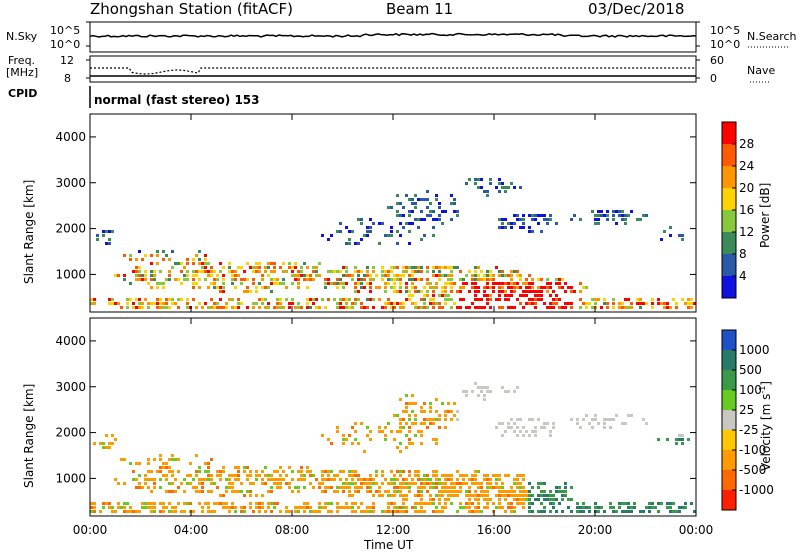  What do you see at coordinates (713, 78) in the screenshot?
I see `nave-tick-low: 0` at bounding box center [713, 78].